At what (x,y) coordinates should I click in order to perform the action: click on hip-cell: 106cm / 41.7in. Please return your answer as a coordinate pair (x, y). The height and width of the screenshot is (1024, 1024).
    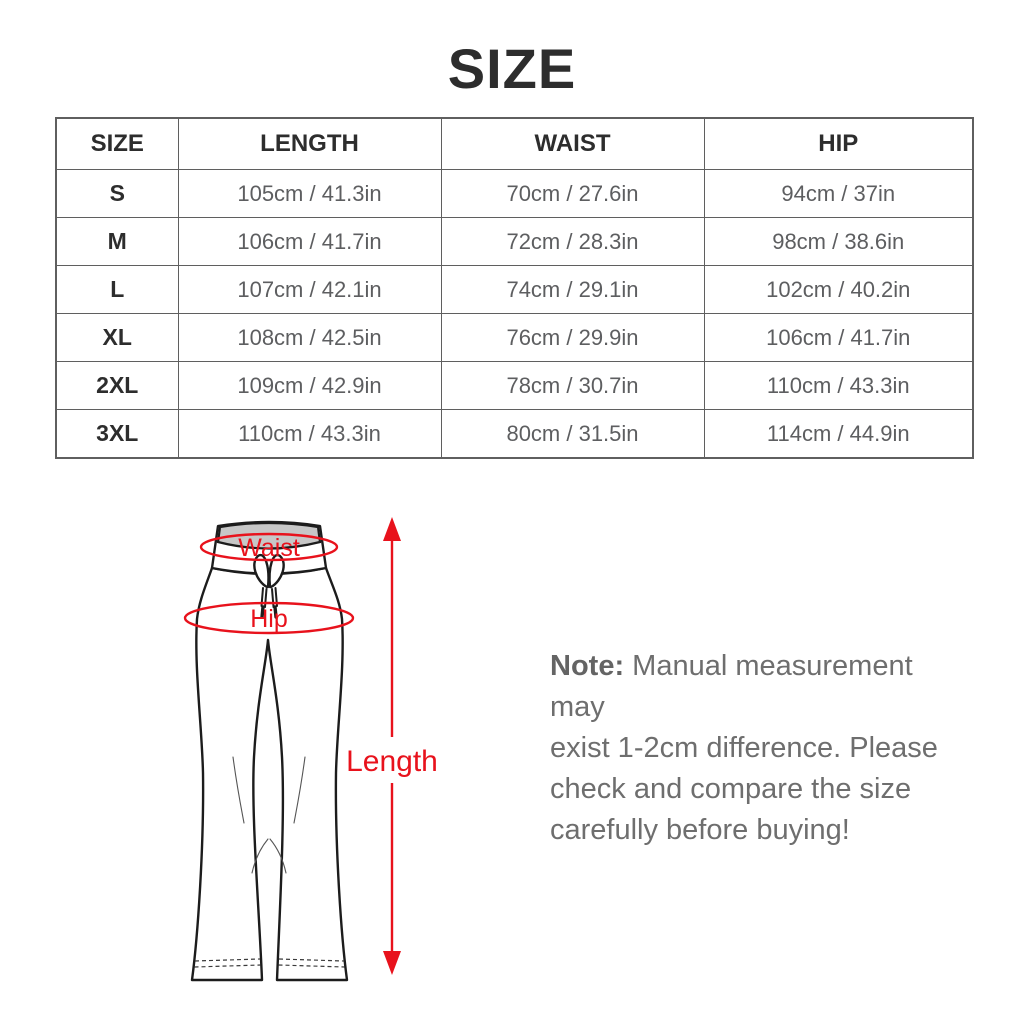
    Looking at the image, I should click on (838, 337).